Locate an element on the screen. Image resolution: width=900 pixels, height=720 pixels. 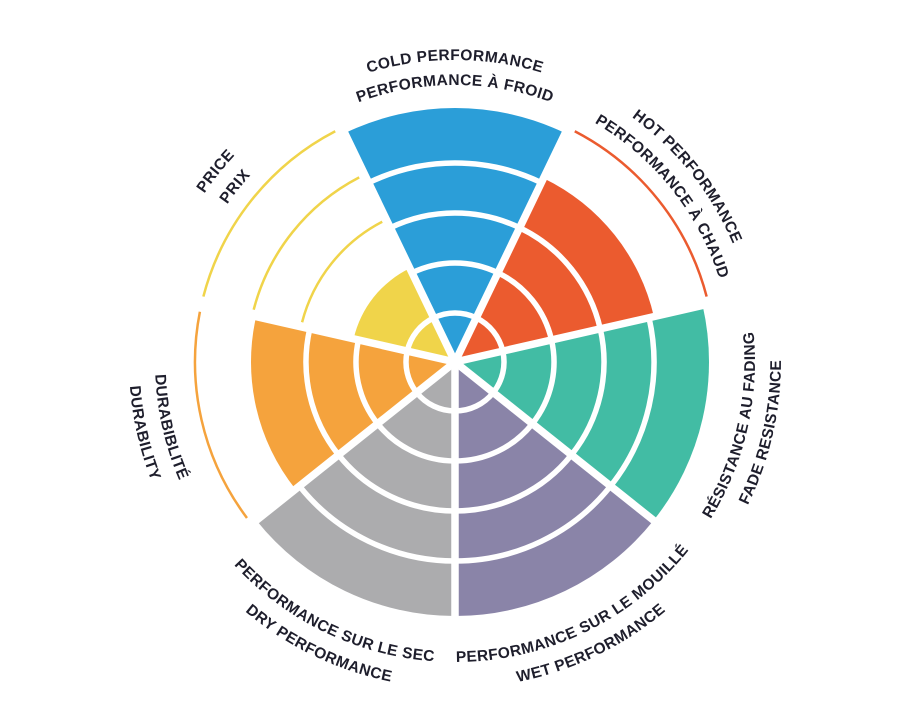
sector-wedge-hot is located at coordinates (554, 270).